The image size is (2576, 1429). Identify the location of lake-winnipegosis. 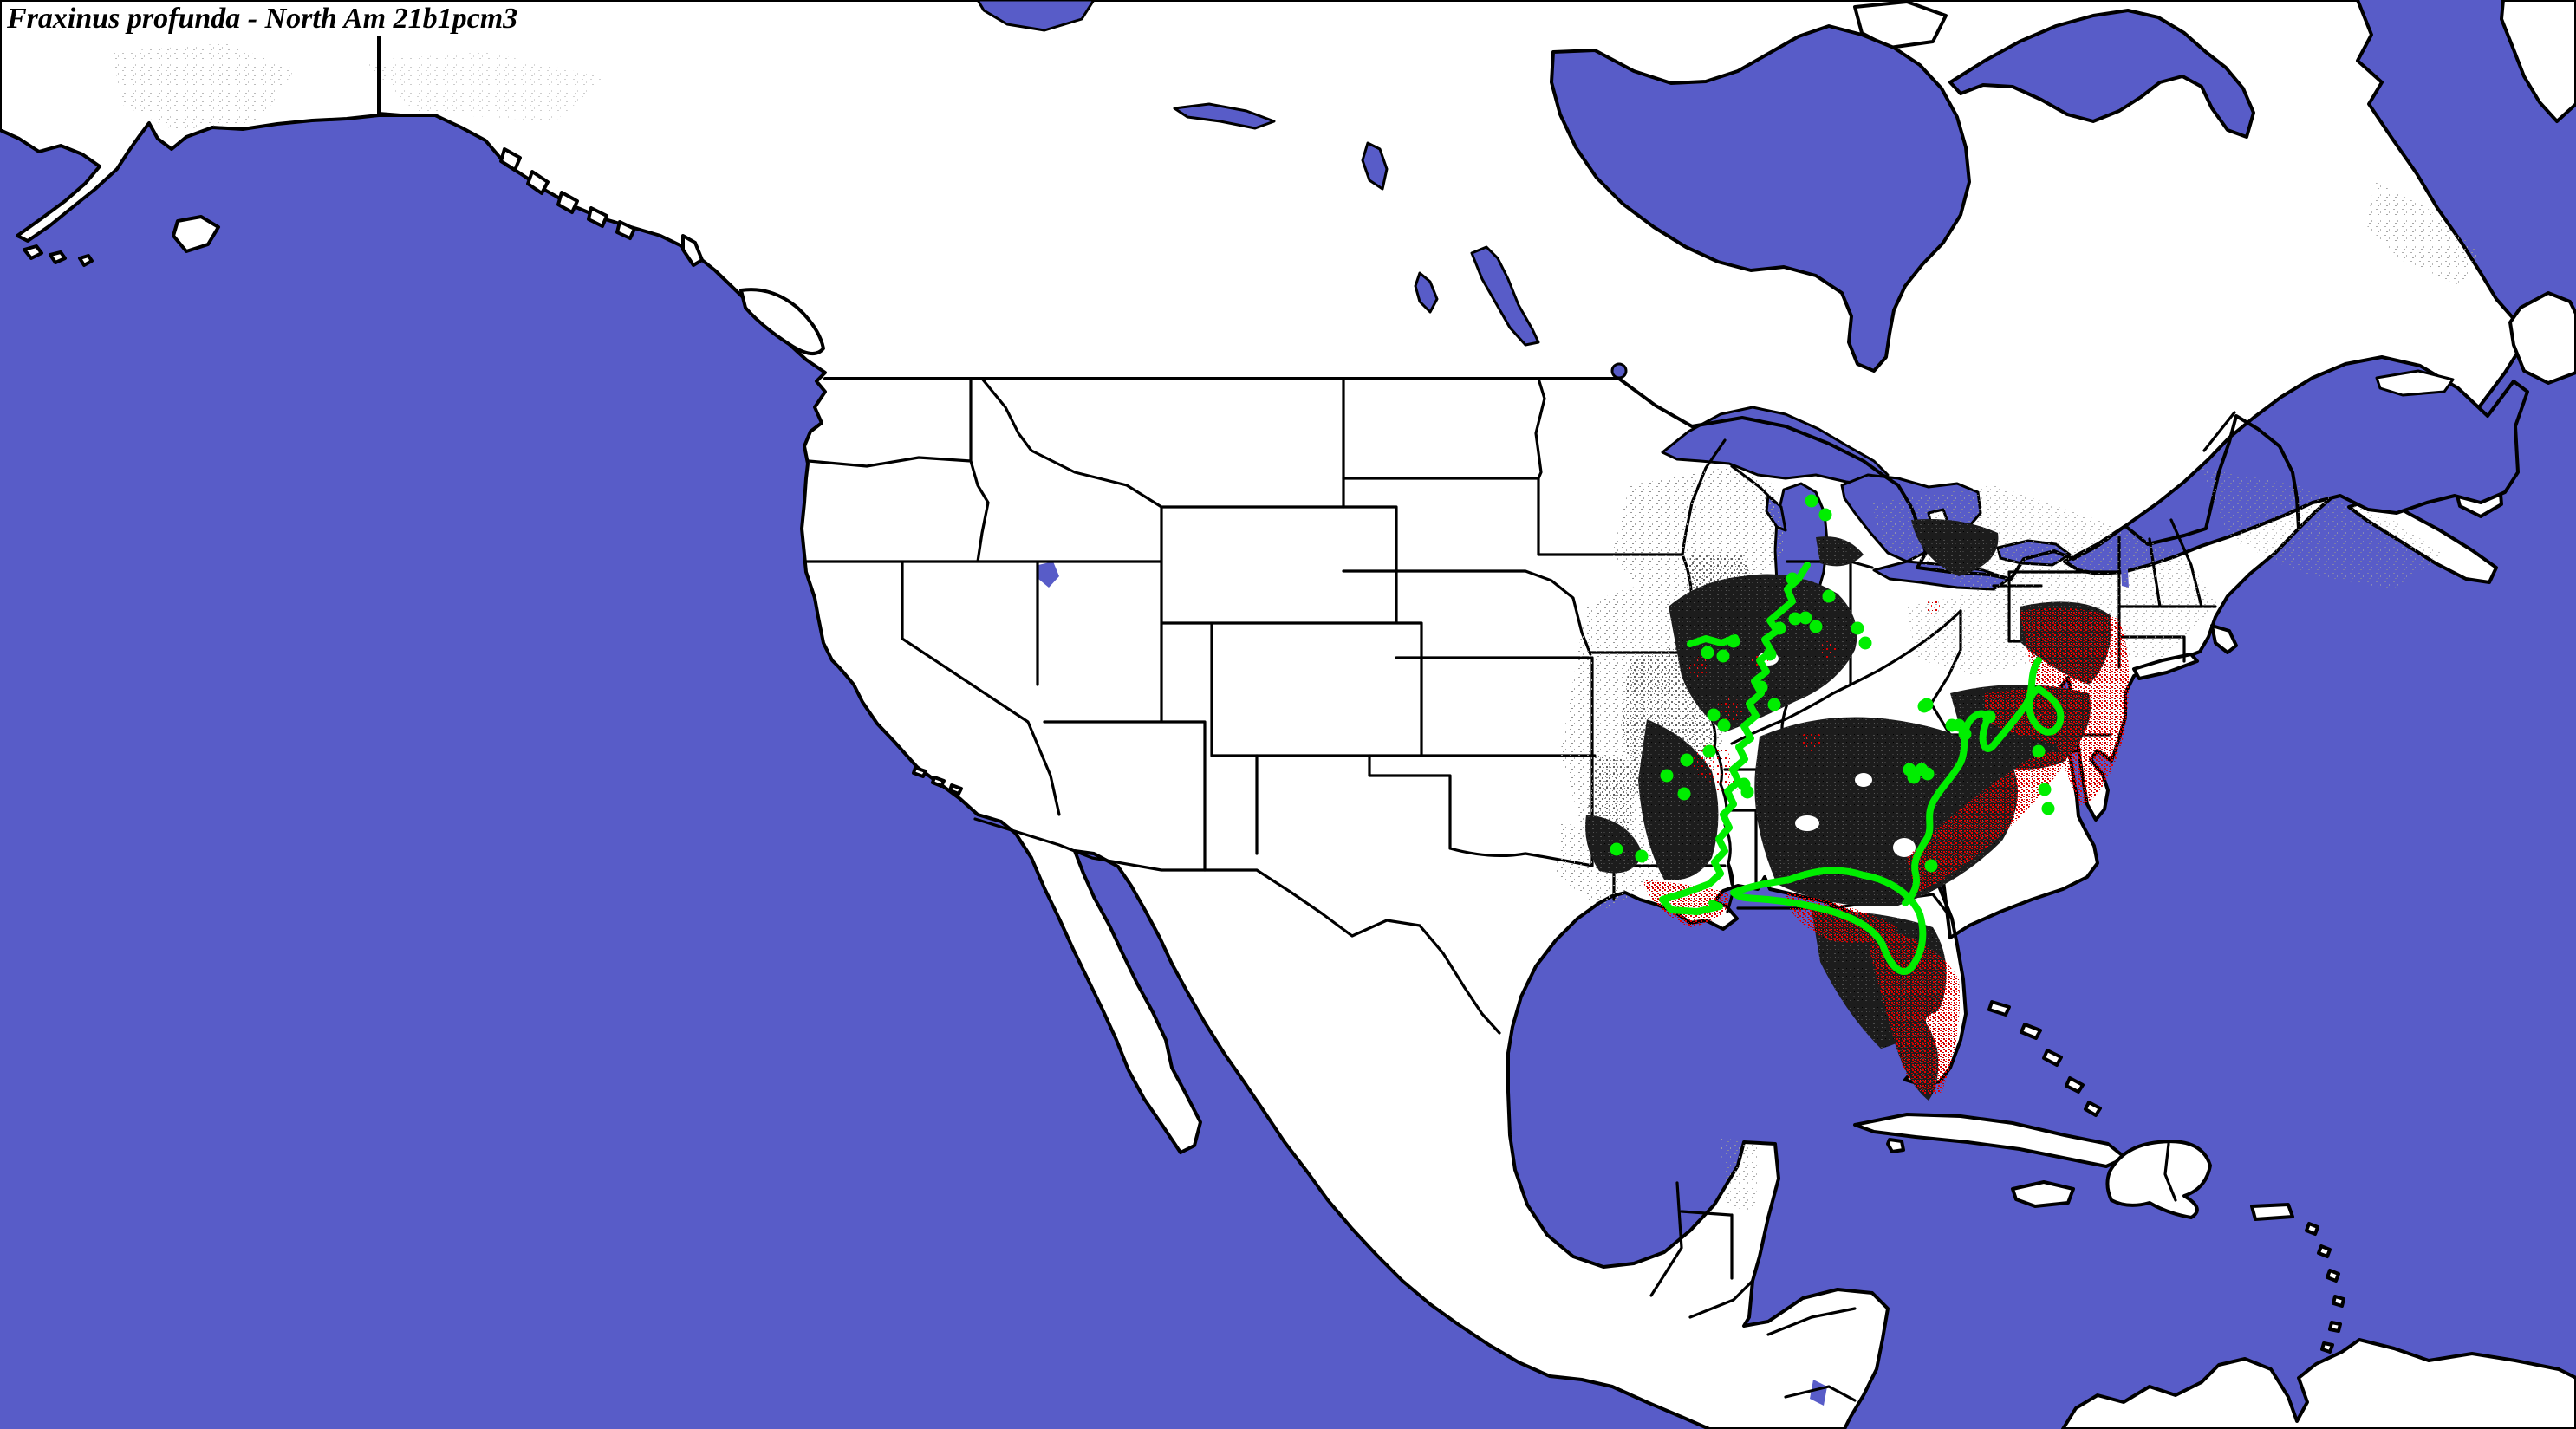
(1426, 292).